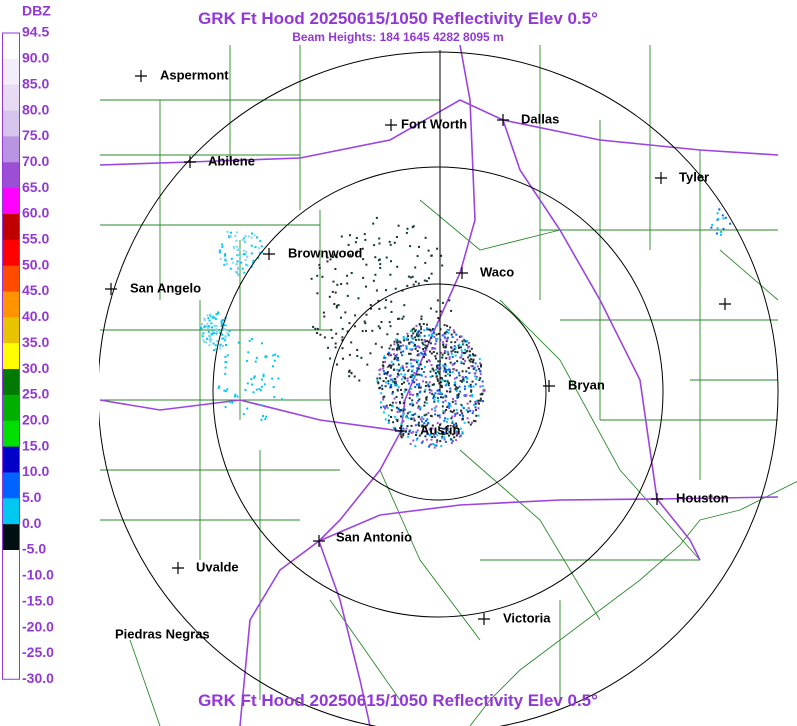  I want to click on city-label: Tyler, so click(694, 176).